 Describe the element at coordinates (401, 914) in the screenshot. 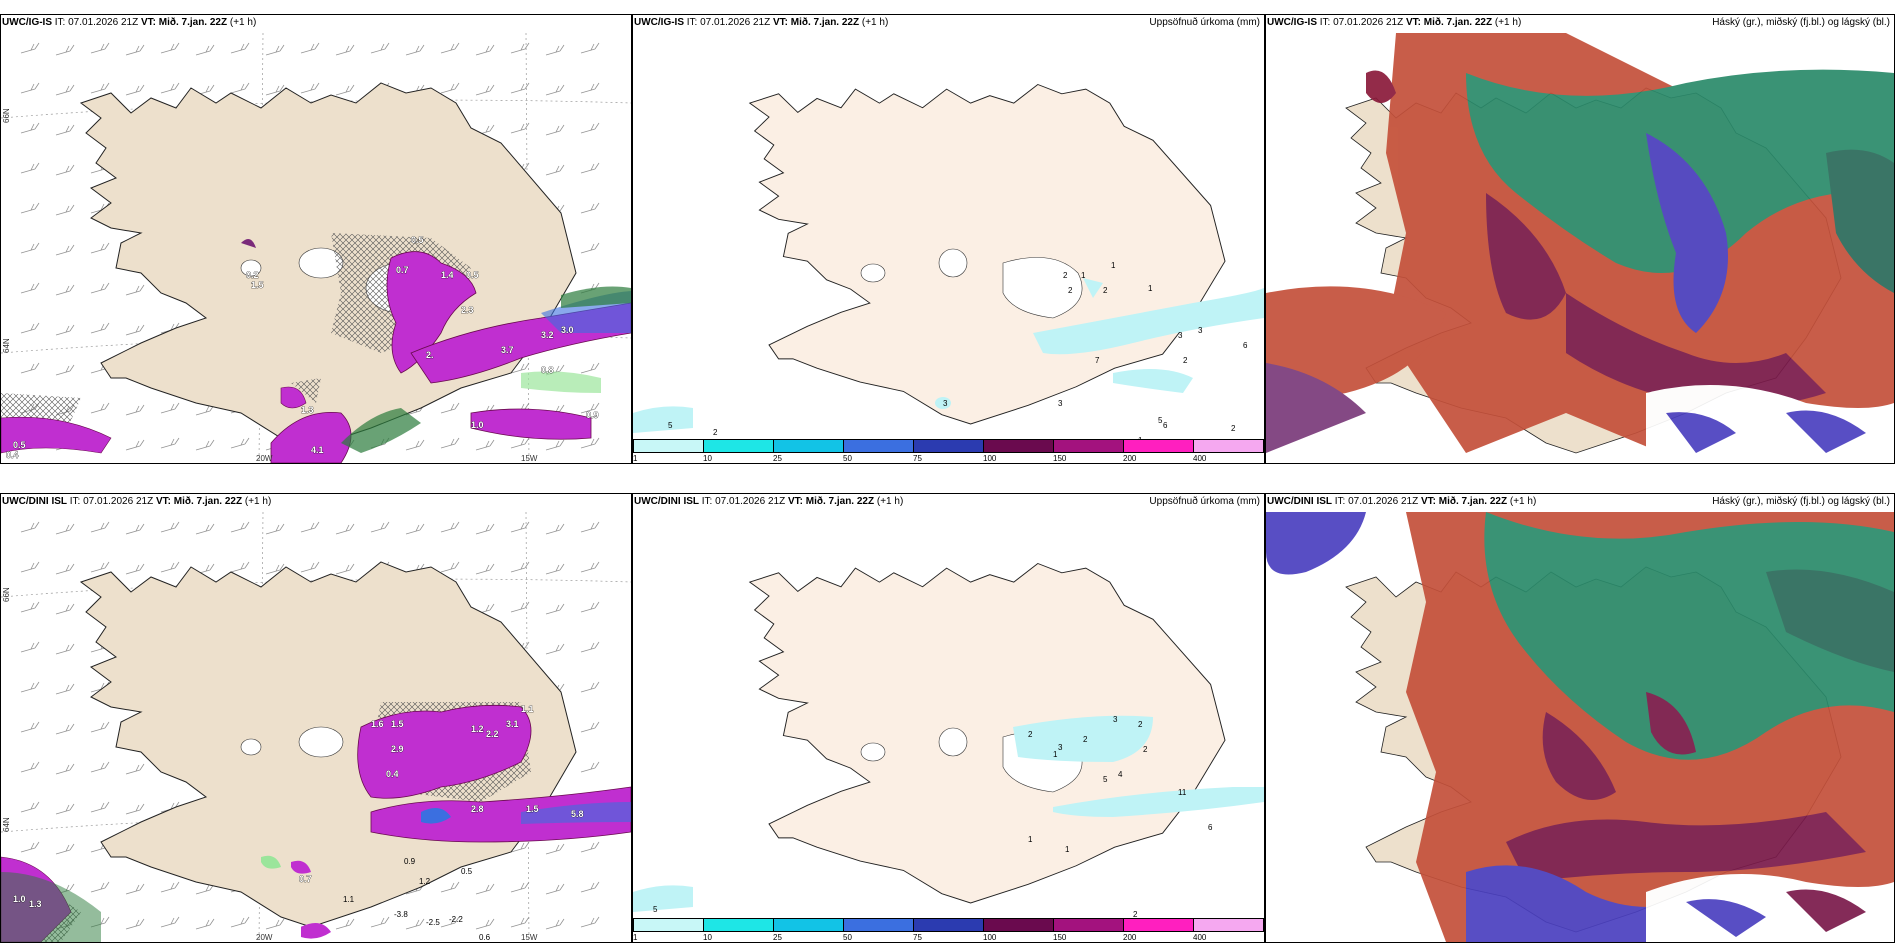

I see `svg-text: -3.8` at that location.